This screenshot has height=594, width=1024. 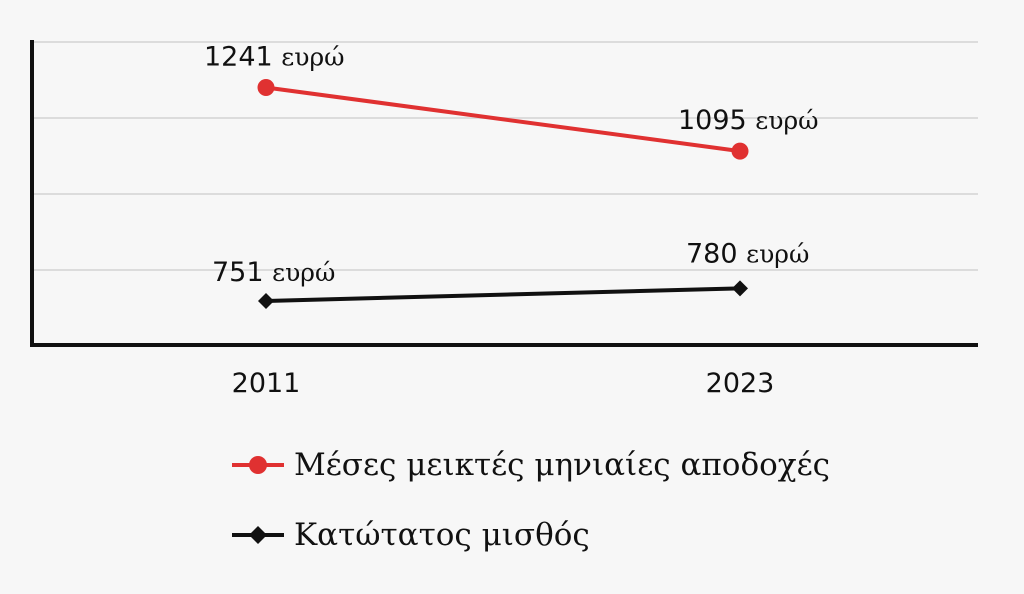 What do you see at coordinates (562, 465) in the screenshot?
I see `legend-label-average-wages: Μέσες μεικτές μηνιαίες αποδοχές` at bounding box center [562, 465].